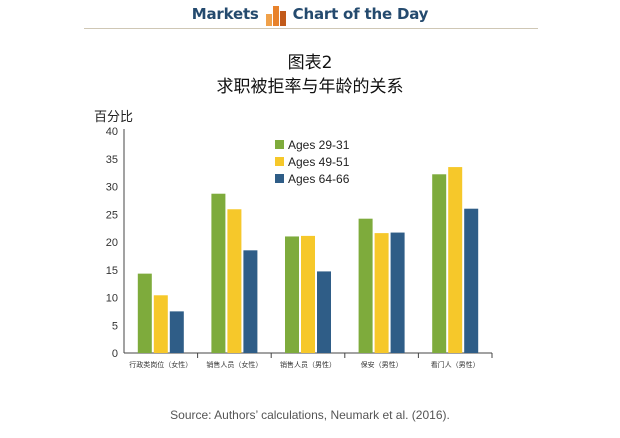 The width and height of the screenshot is (620, 438). What do you see at coordinates (112, 215) in the screenshot?
I see `y-tick-label: 25` at bounding box center [112, 215].